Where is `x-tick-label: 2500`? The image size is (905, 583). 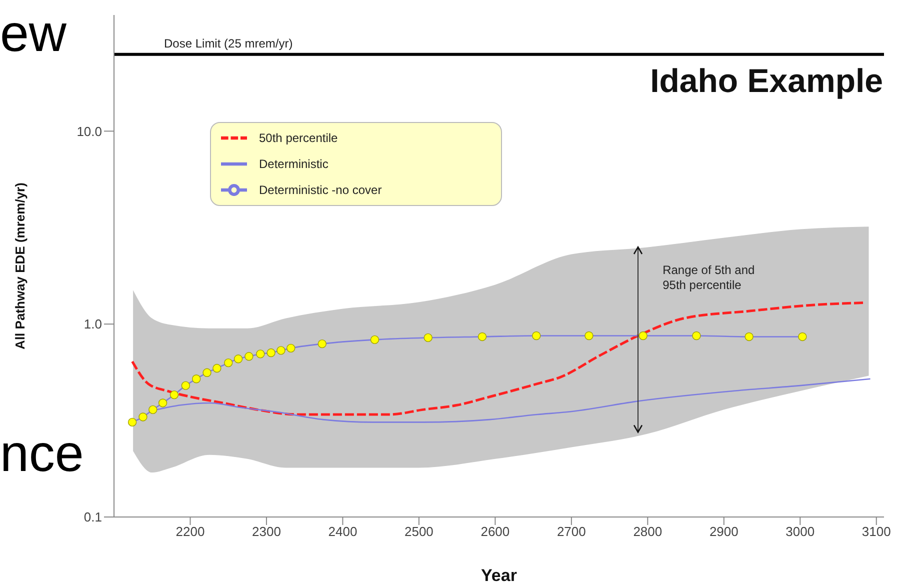 x-tick-label: 2500 is located at coordinates (419, 532).